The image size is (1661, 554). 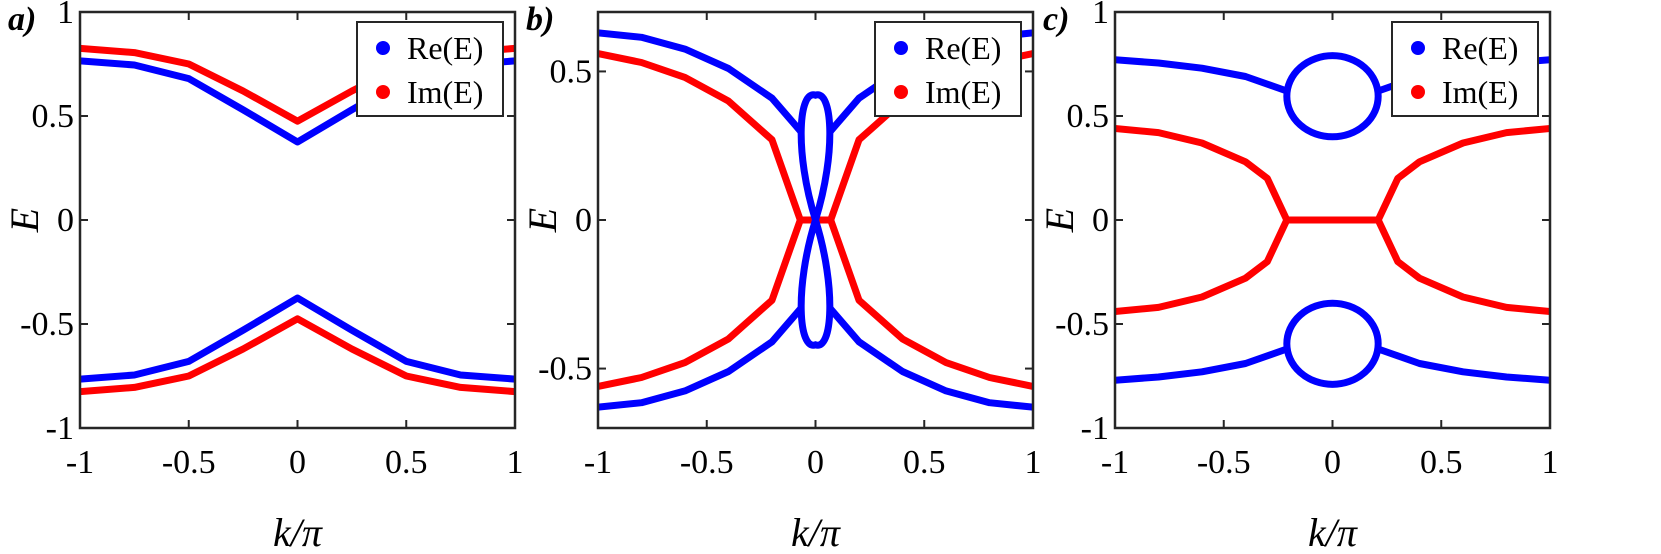 What do you see at coordinates (22, 19) in the screenshot?
I see `panel-label: a)` at bounding box center [22, 19].